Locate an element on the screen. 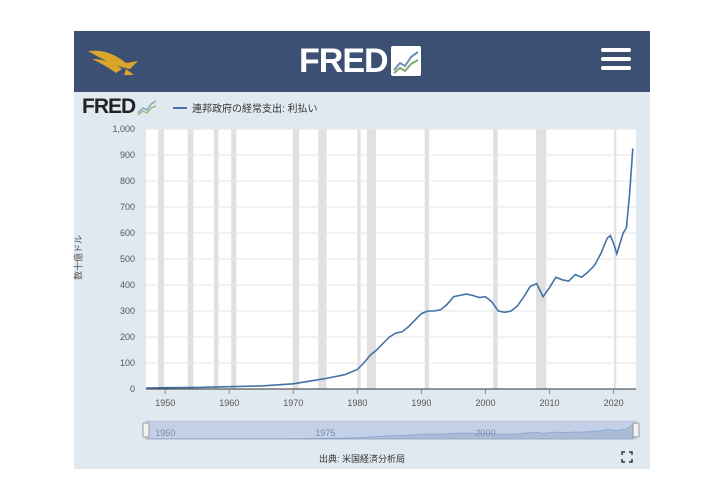 The width and height of the screenshot is (725, 500). top-bar: FRED is located at coordinates (362, 61).